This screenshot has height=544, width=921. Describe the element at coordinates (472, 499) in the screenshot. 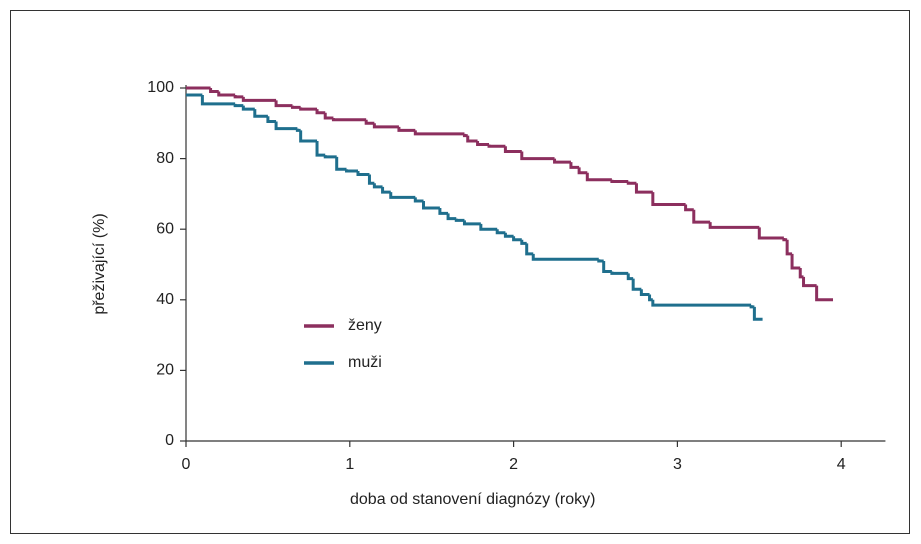

I see `x-axis-label: doba od stanovení diagnózy (roky)` at that location.